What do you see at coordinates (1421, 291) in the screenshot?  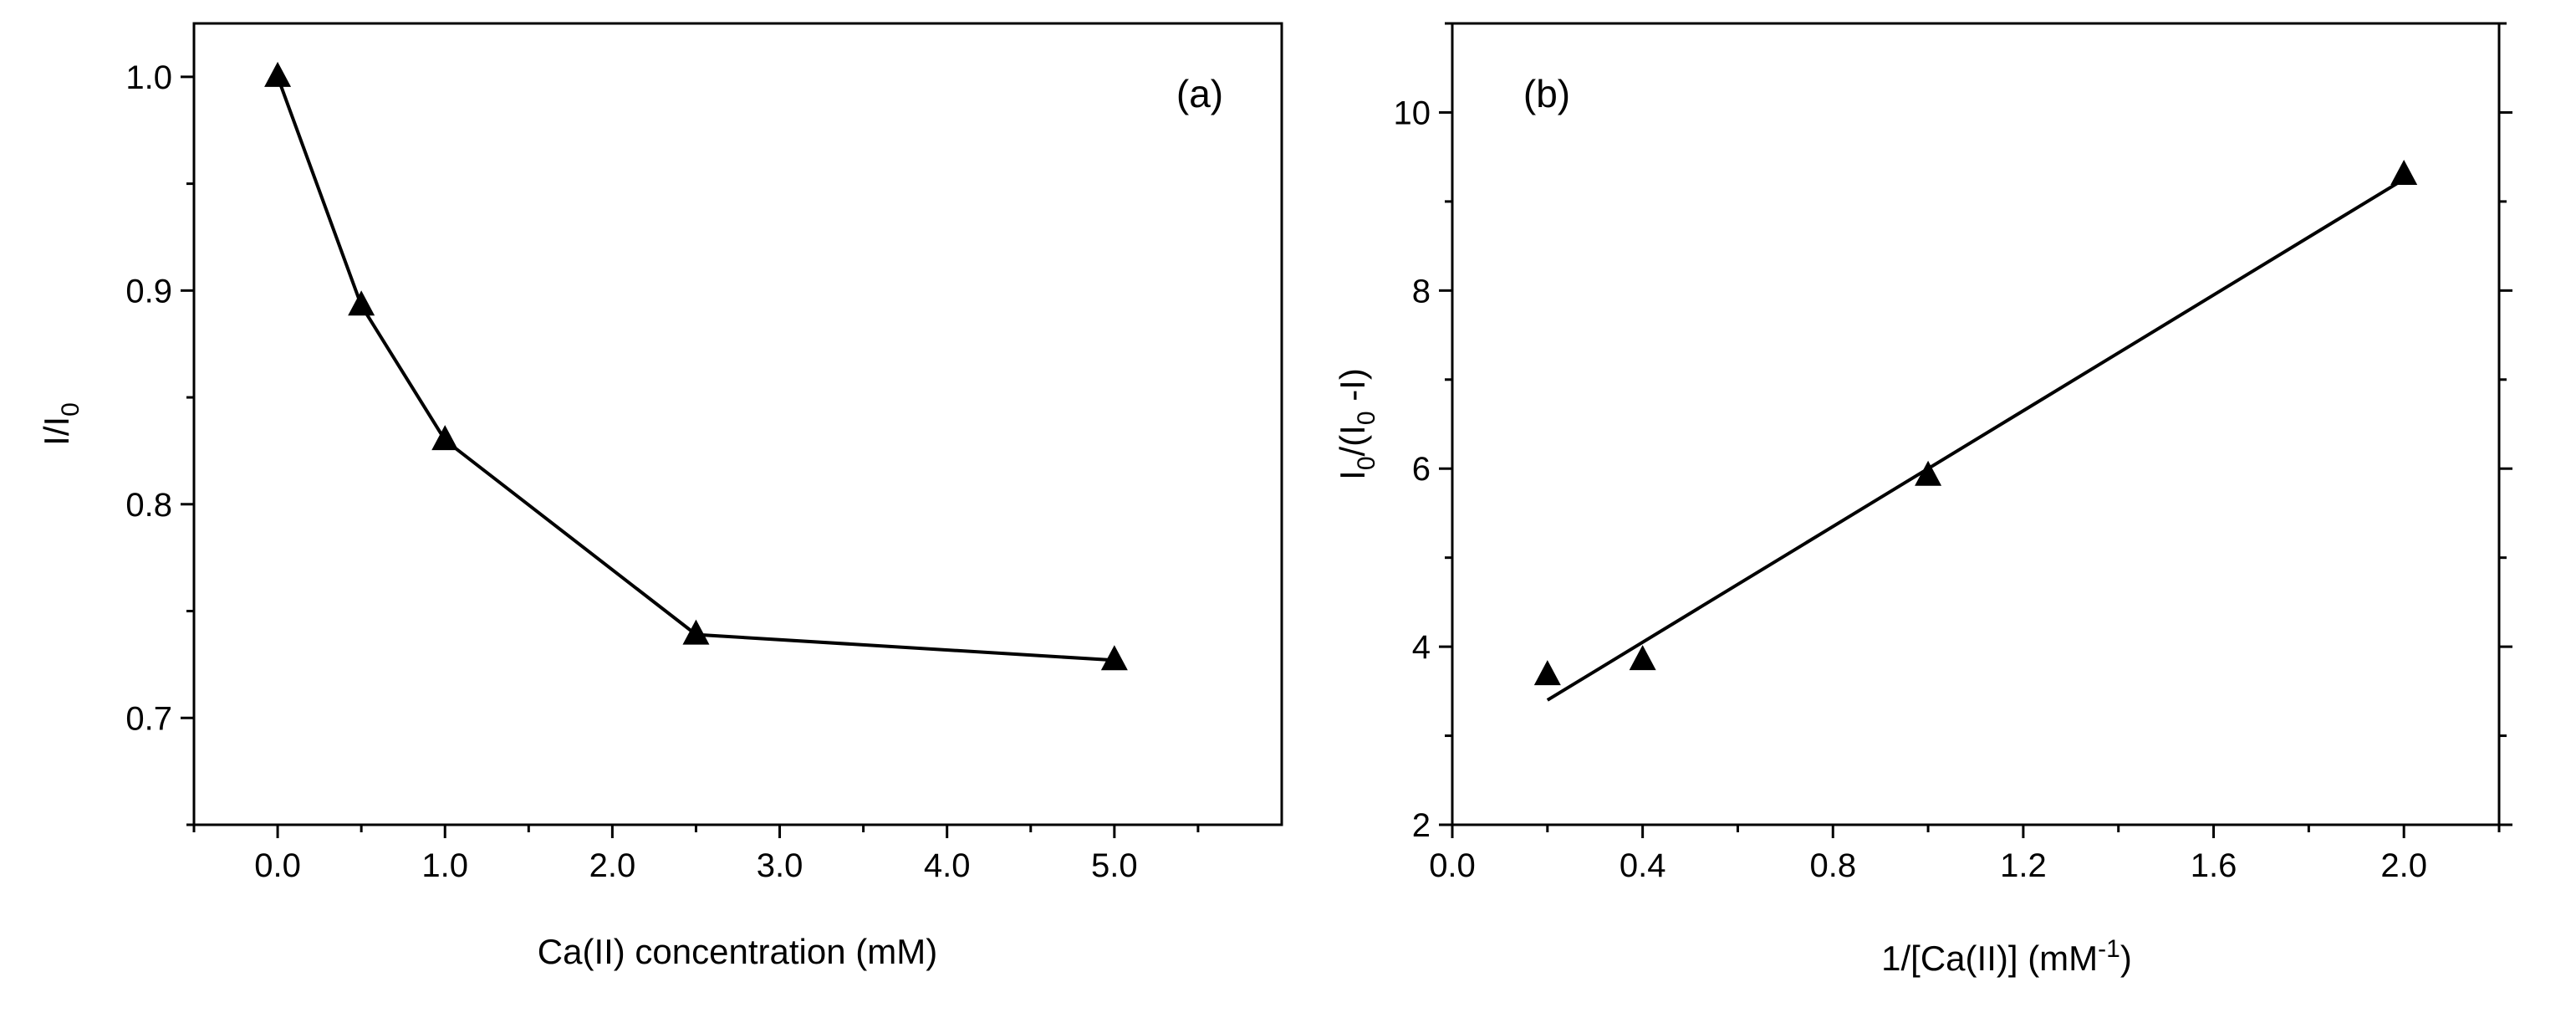 I see `y-tick-label-b: 8` at bounding box center [1421, 291].